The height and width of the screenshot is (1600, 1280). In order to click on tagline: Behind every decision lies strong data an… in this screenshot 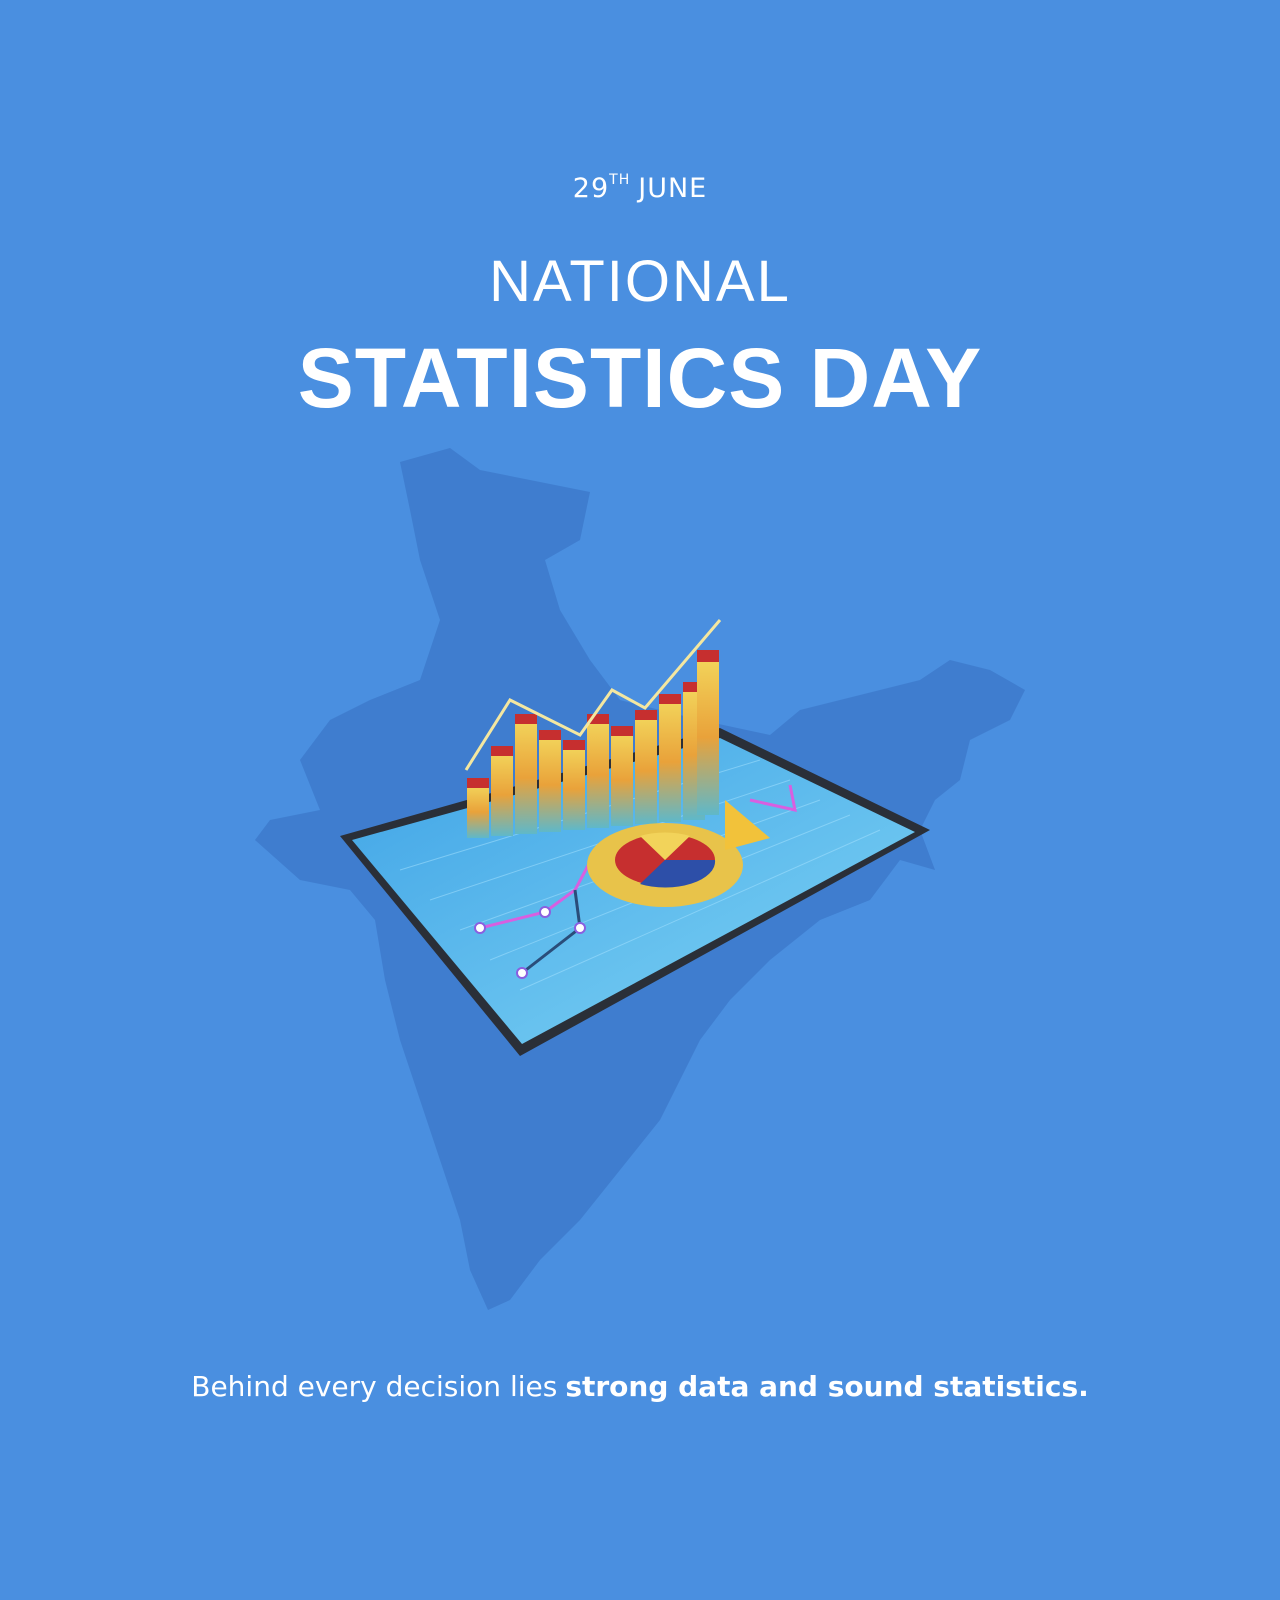, I will do `click(640, 1386)`.